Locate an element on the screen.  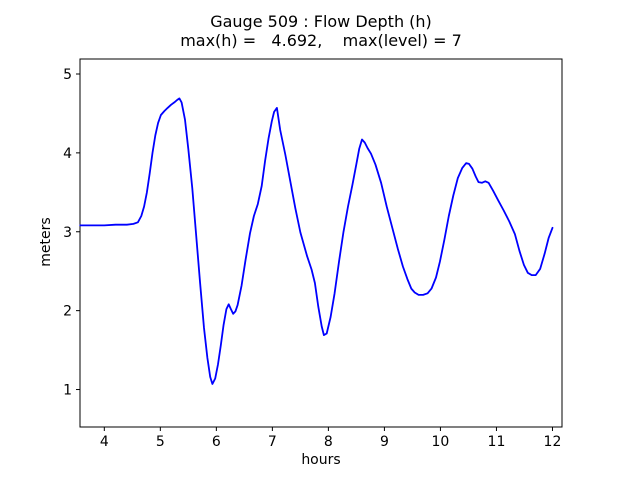
x-tick-label: 6 is located at coordinates (216, 442).